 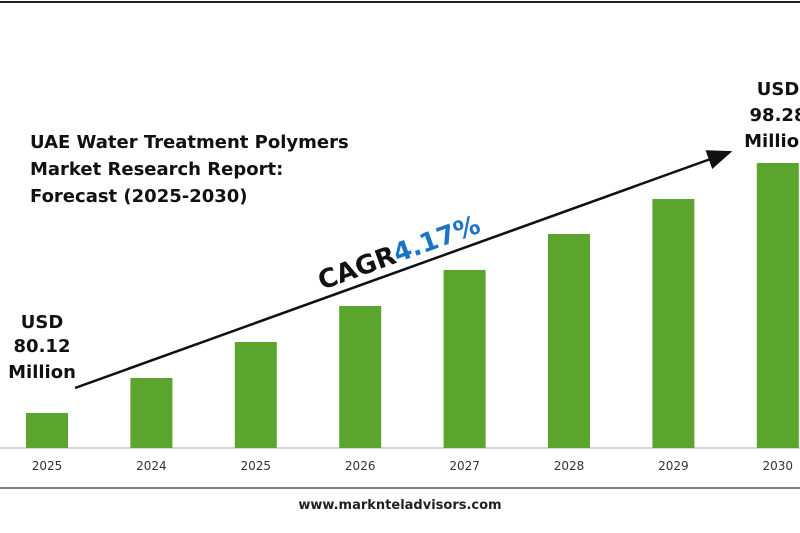 What do you see at coordinates (42, 372) in the screenshot?
I see `start-label: Million` at bounding box center [42, 372].